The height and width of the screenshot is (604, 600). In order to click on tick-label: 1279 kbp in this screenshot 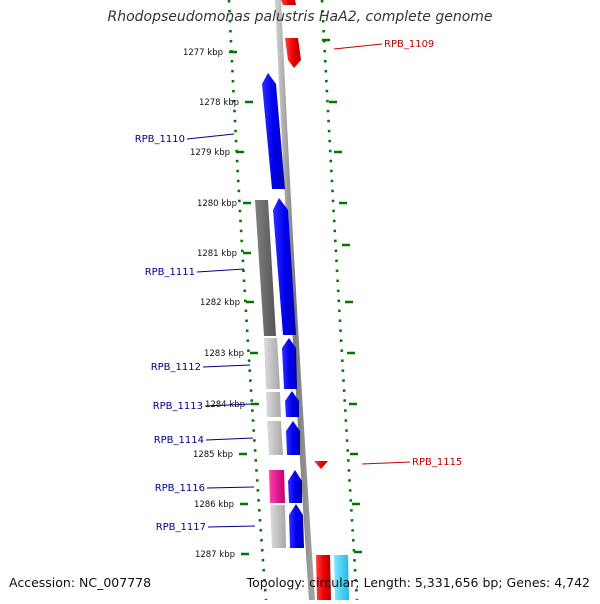, I will do `click(210, 153)`.